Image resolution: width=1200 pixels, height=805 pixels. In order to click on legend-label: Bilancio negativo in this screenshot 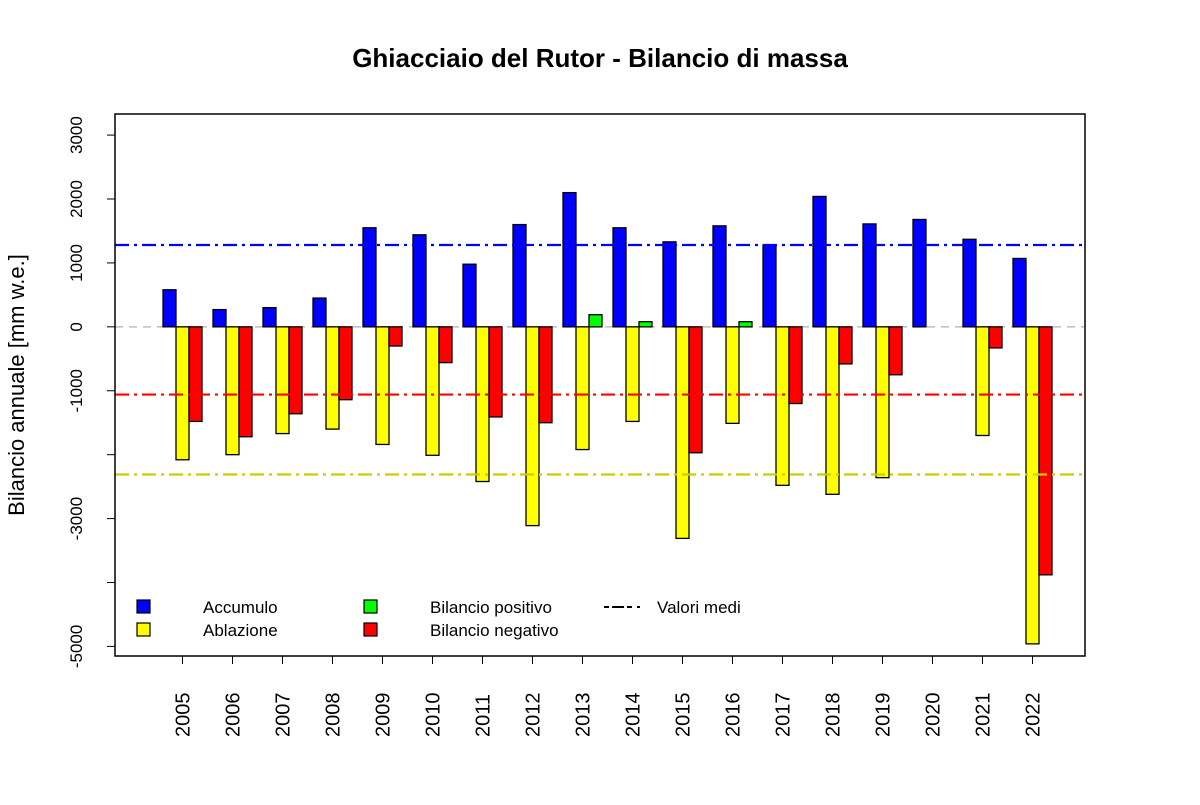, I will do `click(494, 630)`.